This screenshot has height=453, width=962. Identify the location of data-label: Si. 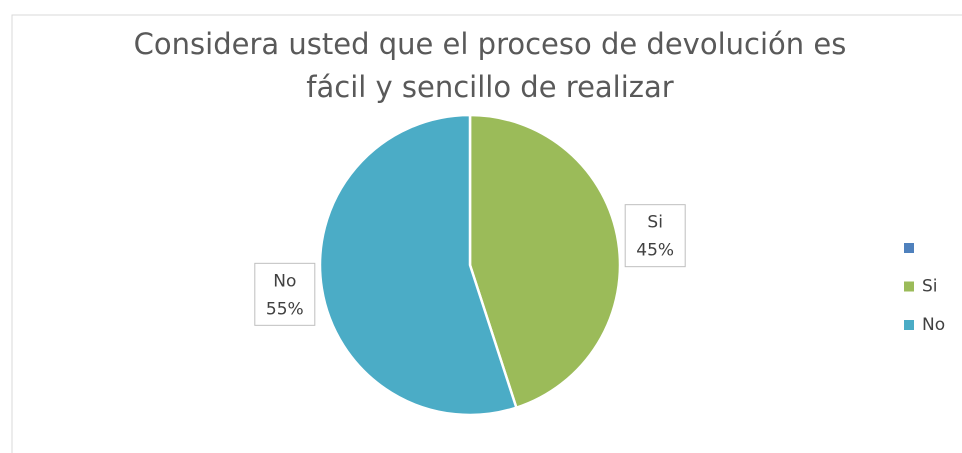
(655, 223).